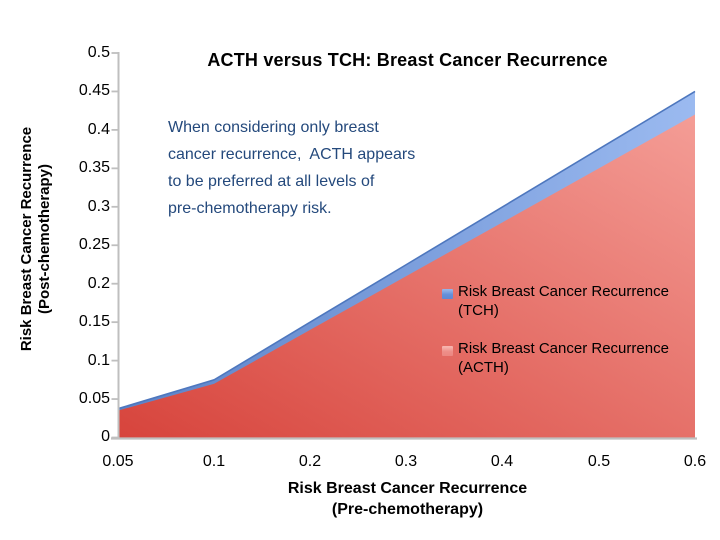  What do you see at coordinates (271, 181) in the screenshot?
I see `annotation-line: to be preferred at all levels of` at bounding box center [271, 181].